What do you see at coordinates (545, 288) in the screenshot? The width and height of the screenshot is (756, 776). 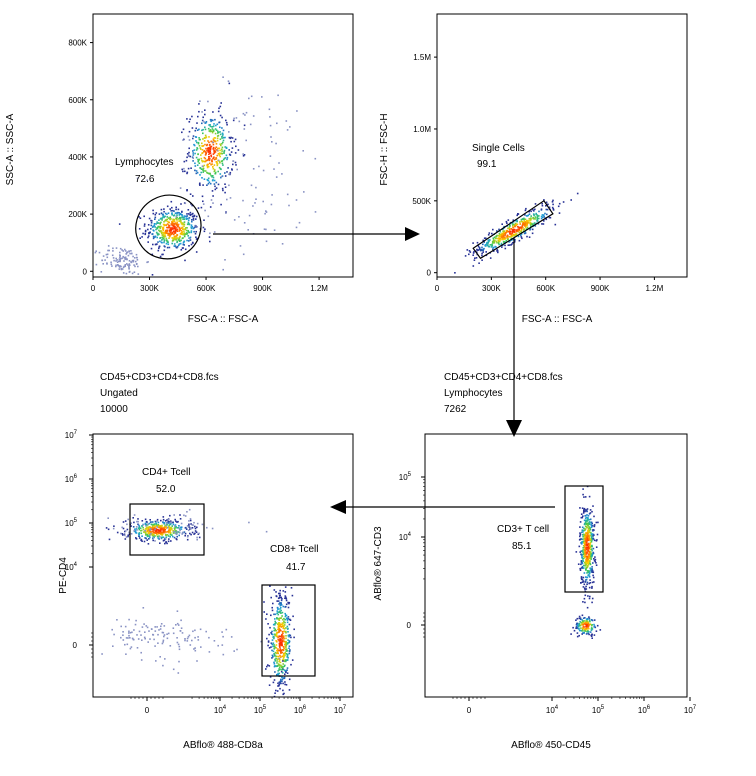 I see `x-tick-label: 600K` at bounding box center [545, 288].